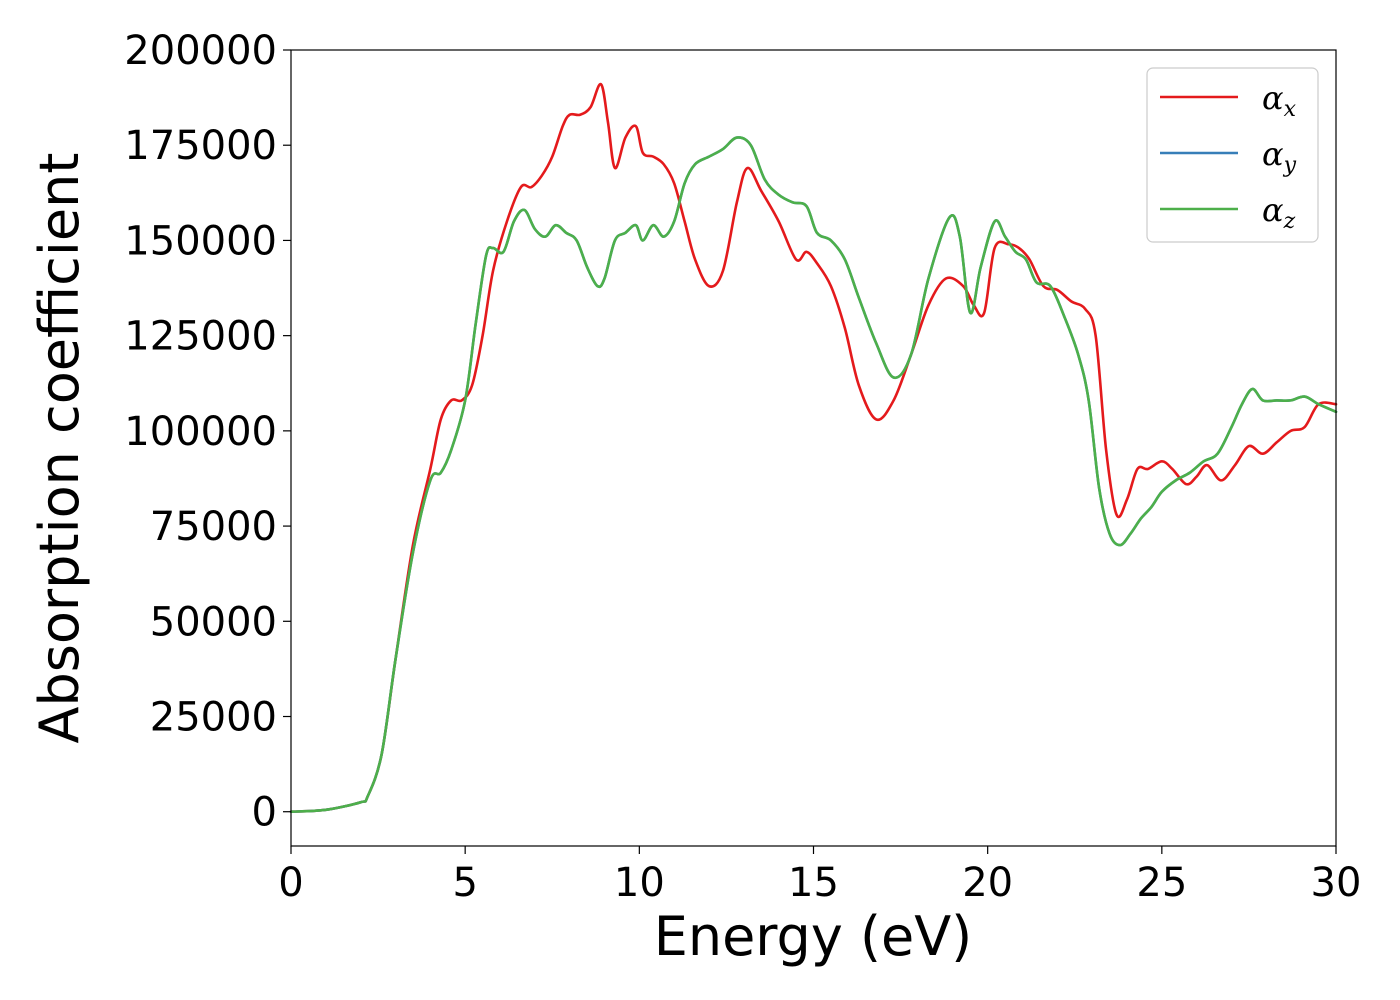 Image resolution: width=1400 pixels, height=1000 pixels. I want to click on x-axis-title: Energy (eV), so click(813, 936).